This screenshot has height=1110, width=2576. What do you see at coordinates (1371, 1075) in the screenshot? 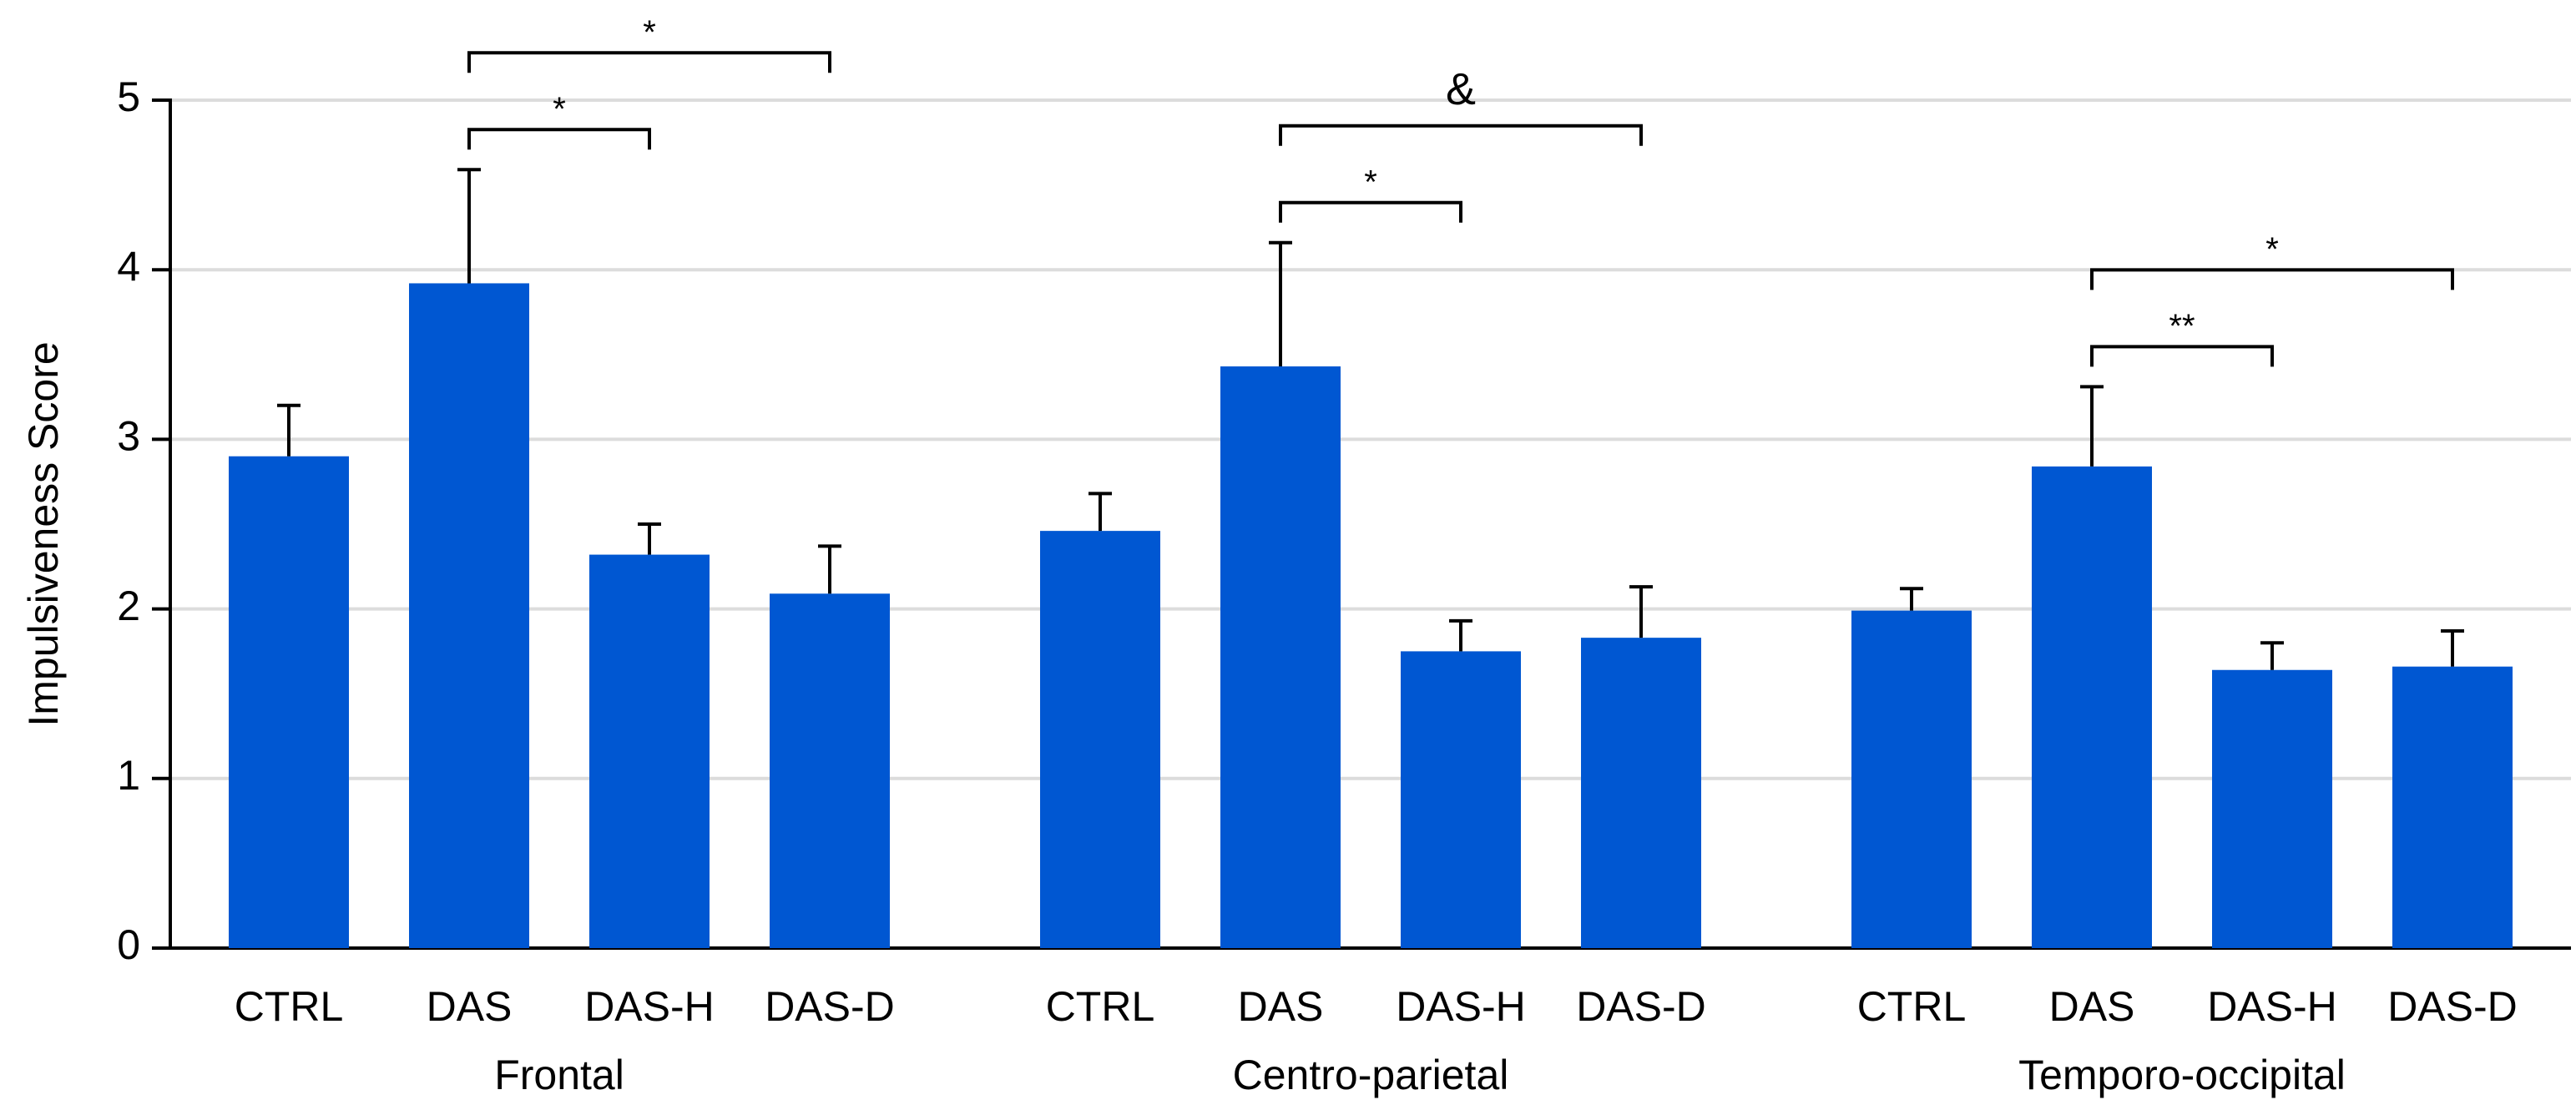
I see `group-label: Centro-parietal` at bounding box center [1371, 1075].